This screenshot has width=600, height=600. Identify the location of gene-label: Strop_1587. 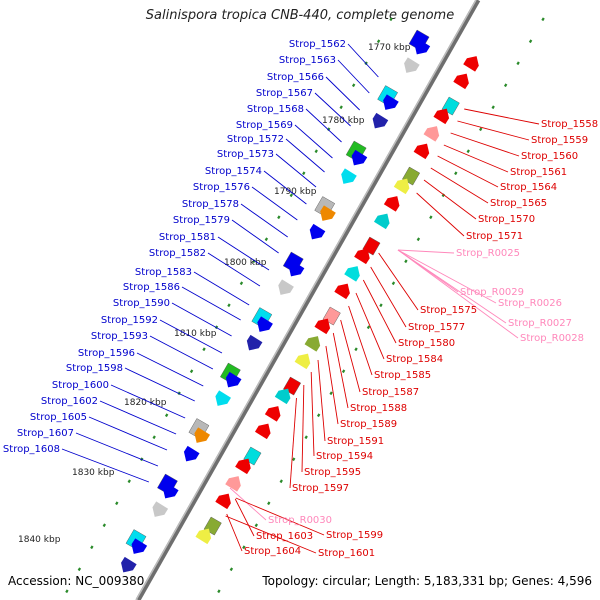
(390, 392).